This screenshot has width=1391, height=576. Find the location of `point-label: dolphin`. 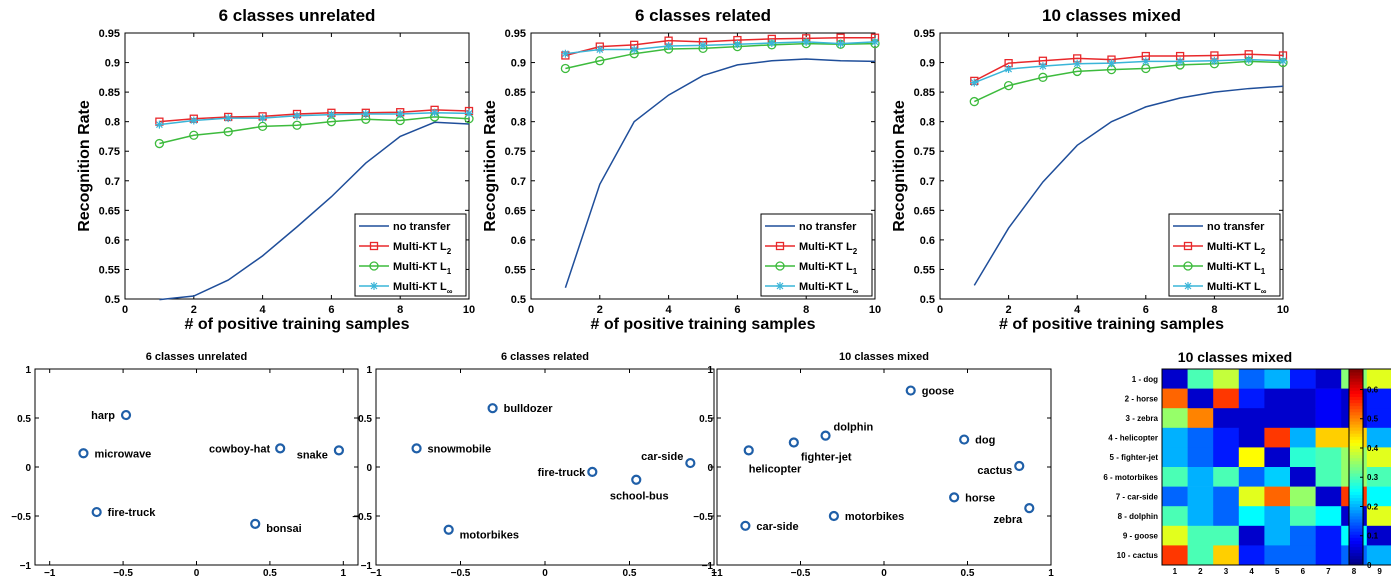

point-label: dolphin is located at coordinates (854, 428).